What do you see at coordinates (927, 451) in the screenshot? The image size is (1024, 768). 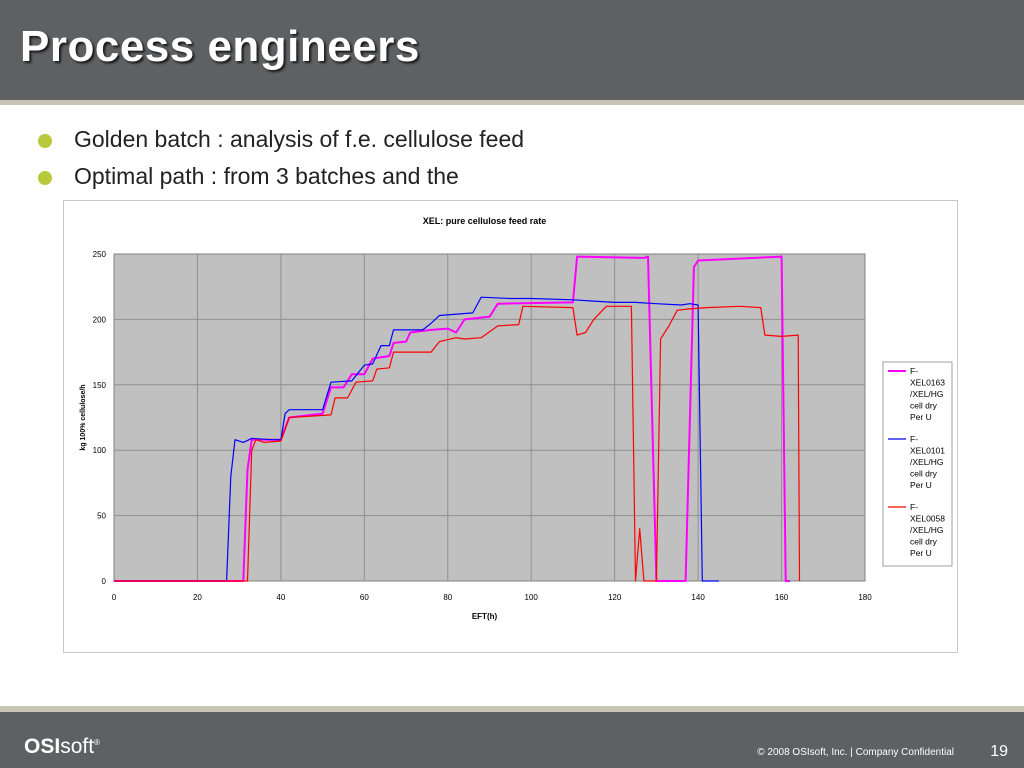 I see `legend-label-line: XEL0101` at bounding box center [927, 451].